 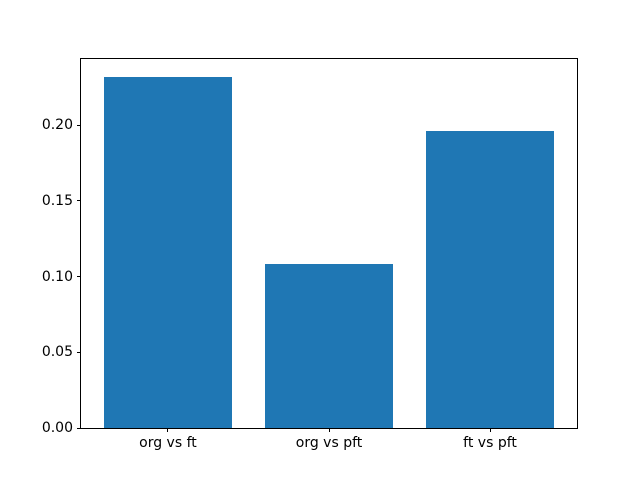 I want to click on y-tick-label: 0.00, so click(x=57, y=428).